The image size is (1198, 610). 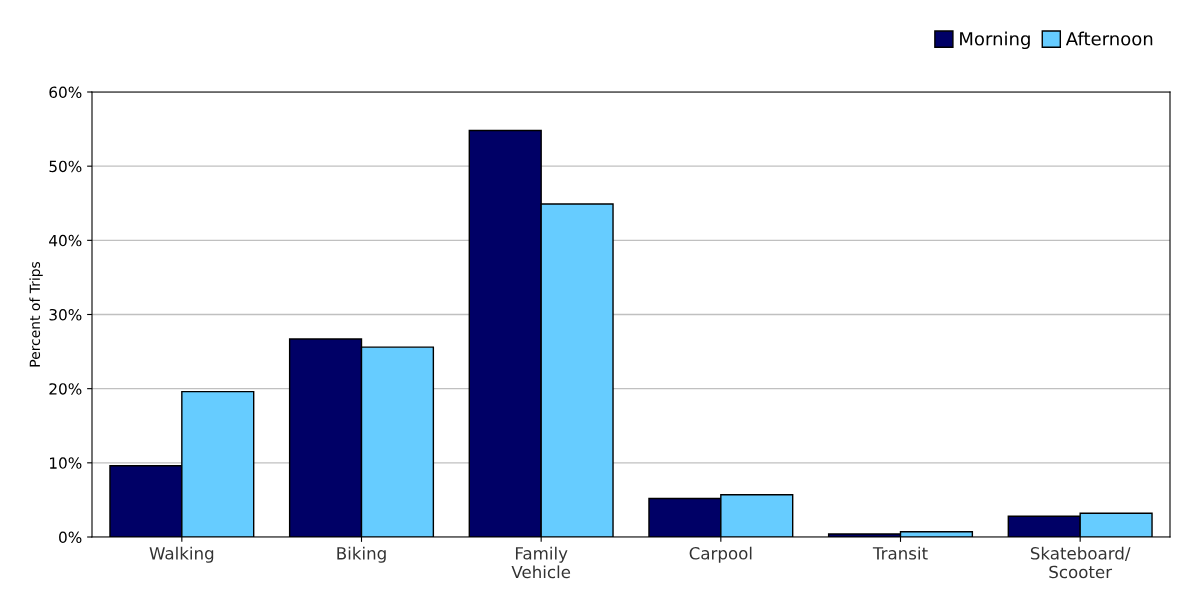 I want to click on y-tick-label: 60%, so click(x=65, y=92).